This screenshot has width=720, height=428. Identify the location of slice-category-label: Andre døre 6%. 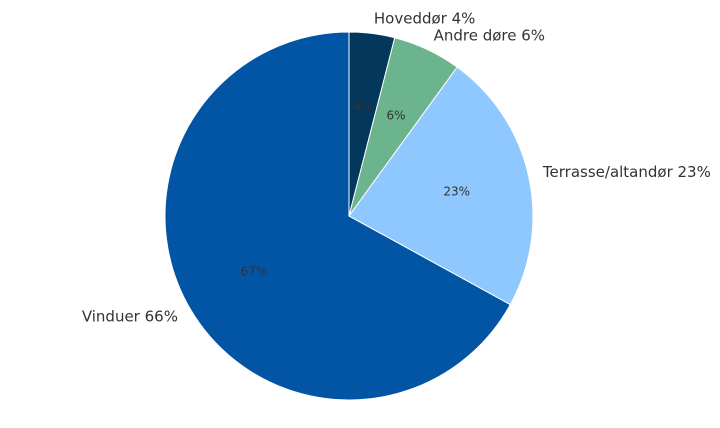
(489, 36).